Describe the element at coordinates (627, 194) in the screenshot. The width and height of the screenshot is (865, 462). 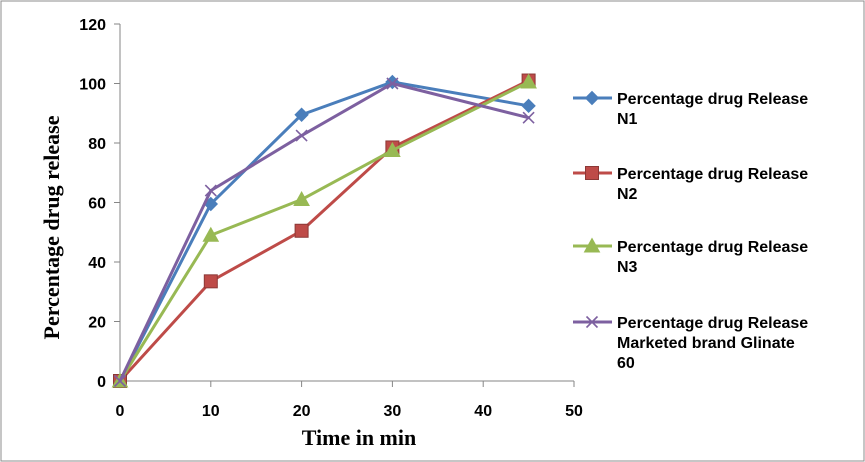
I see `legend-label: N2` at that location.